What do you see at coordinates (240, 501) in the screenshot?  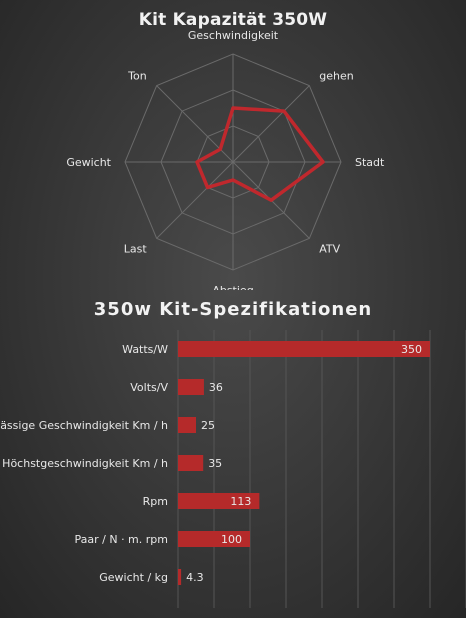 I see `bar-data-label: 113` at bounding box center [240, 501].